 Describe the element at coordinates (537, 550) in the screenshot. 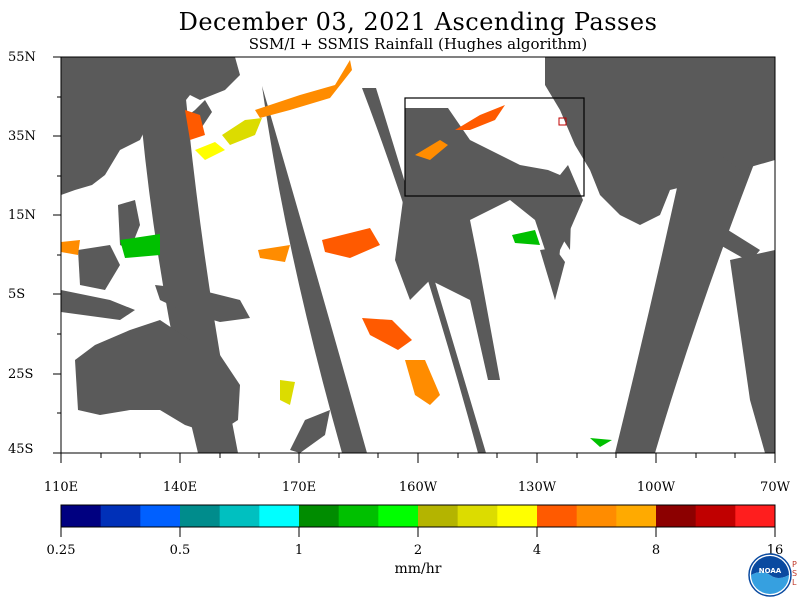

I see `colorbar-tick-label: 4` at that location.